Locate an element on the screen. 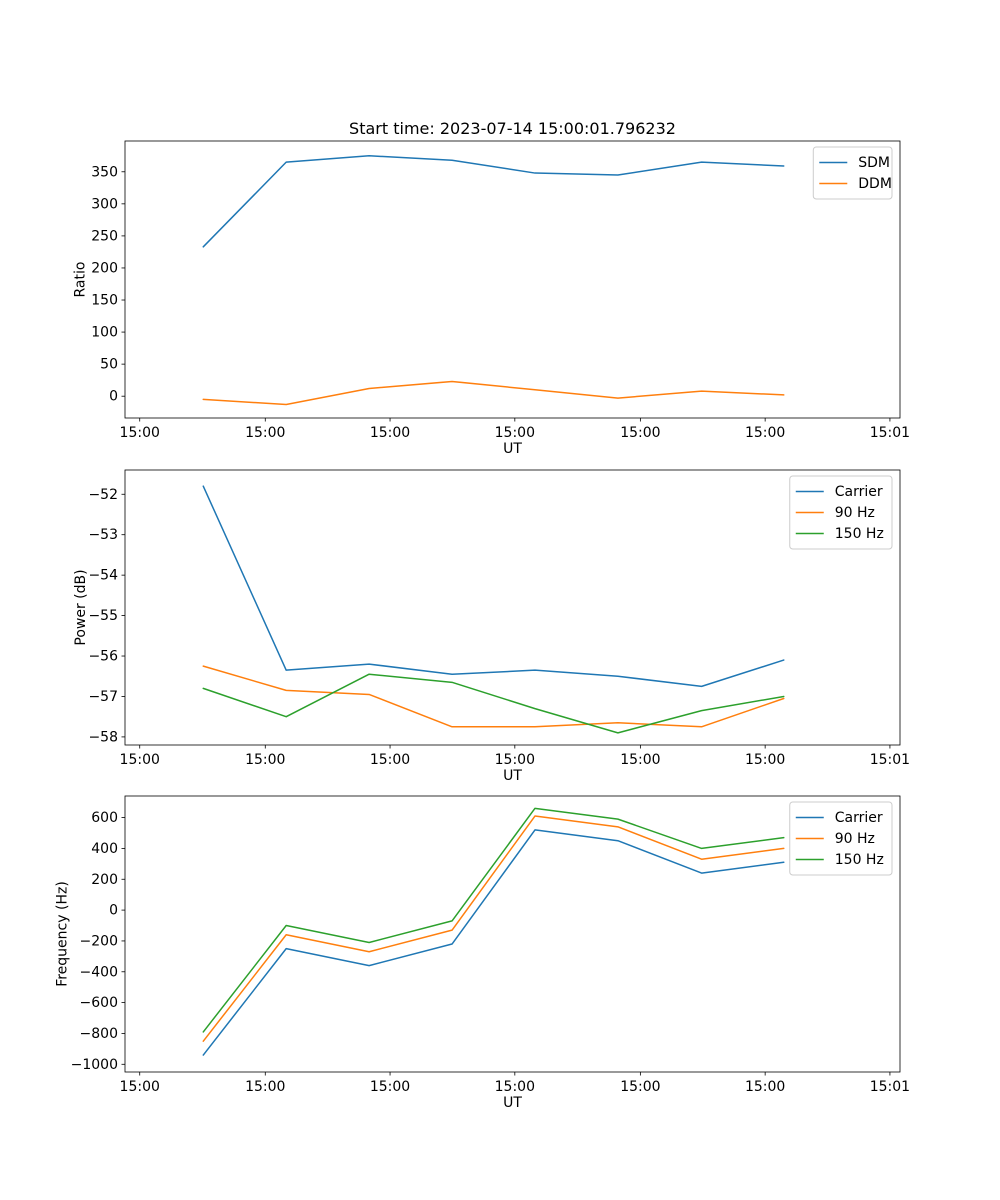 This screenshot has height=1200, width=1000. y-tick-label: 150 is located at coordinates (104, 301).